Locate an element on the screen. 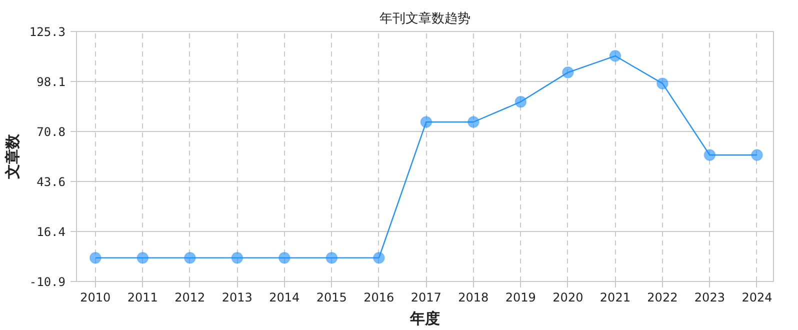 Image resolution: width=798 pixels, height=330 pixels. y-tick-label: 98.1 is located at coordinates (51, 81).